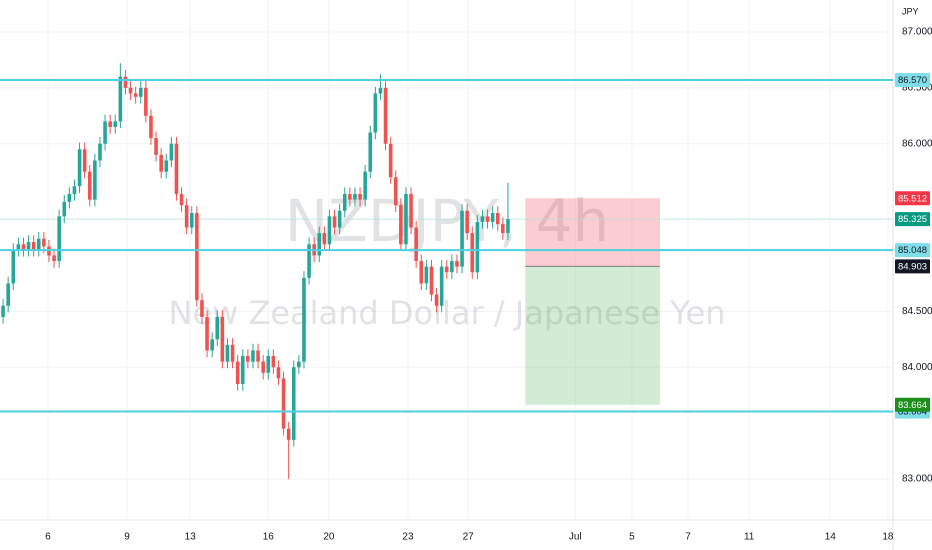 The image size is (932, 550). I want to click on x-tick-label: 9, so click(127, 537).